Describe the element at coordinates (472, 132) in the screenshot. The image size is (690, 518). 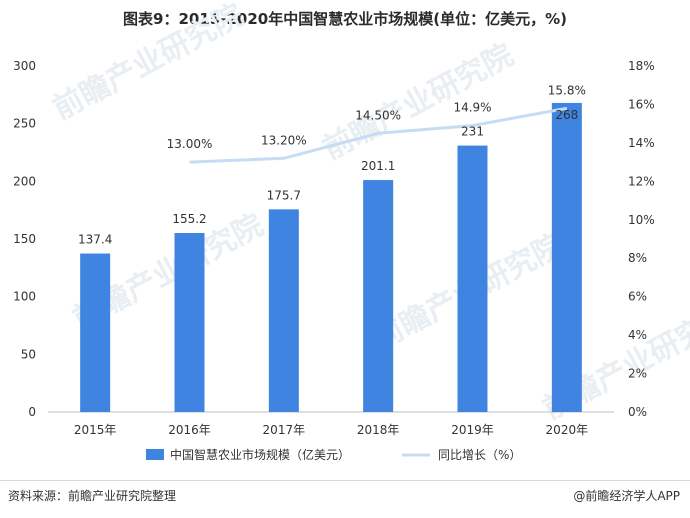
I see `bar-value-label: 231` at that location.